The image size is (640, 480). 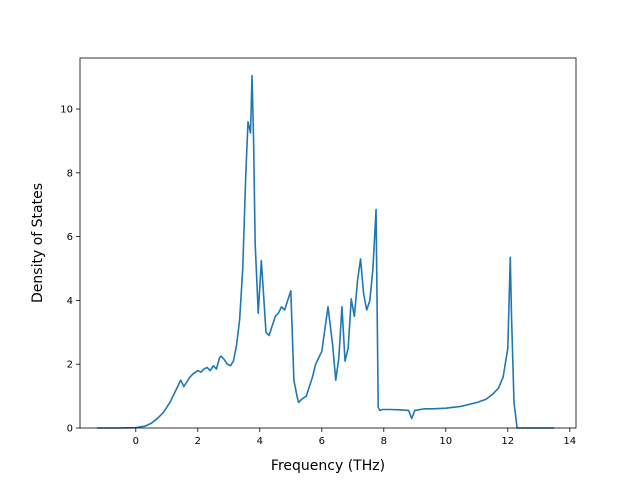 What do you see at coordinates (507, 441) in the screenshot?
I see `x-tick-label: 12` at bounding box center [507, 441].